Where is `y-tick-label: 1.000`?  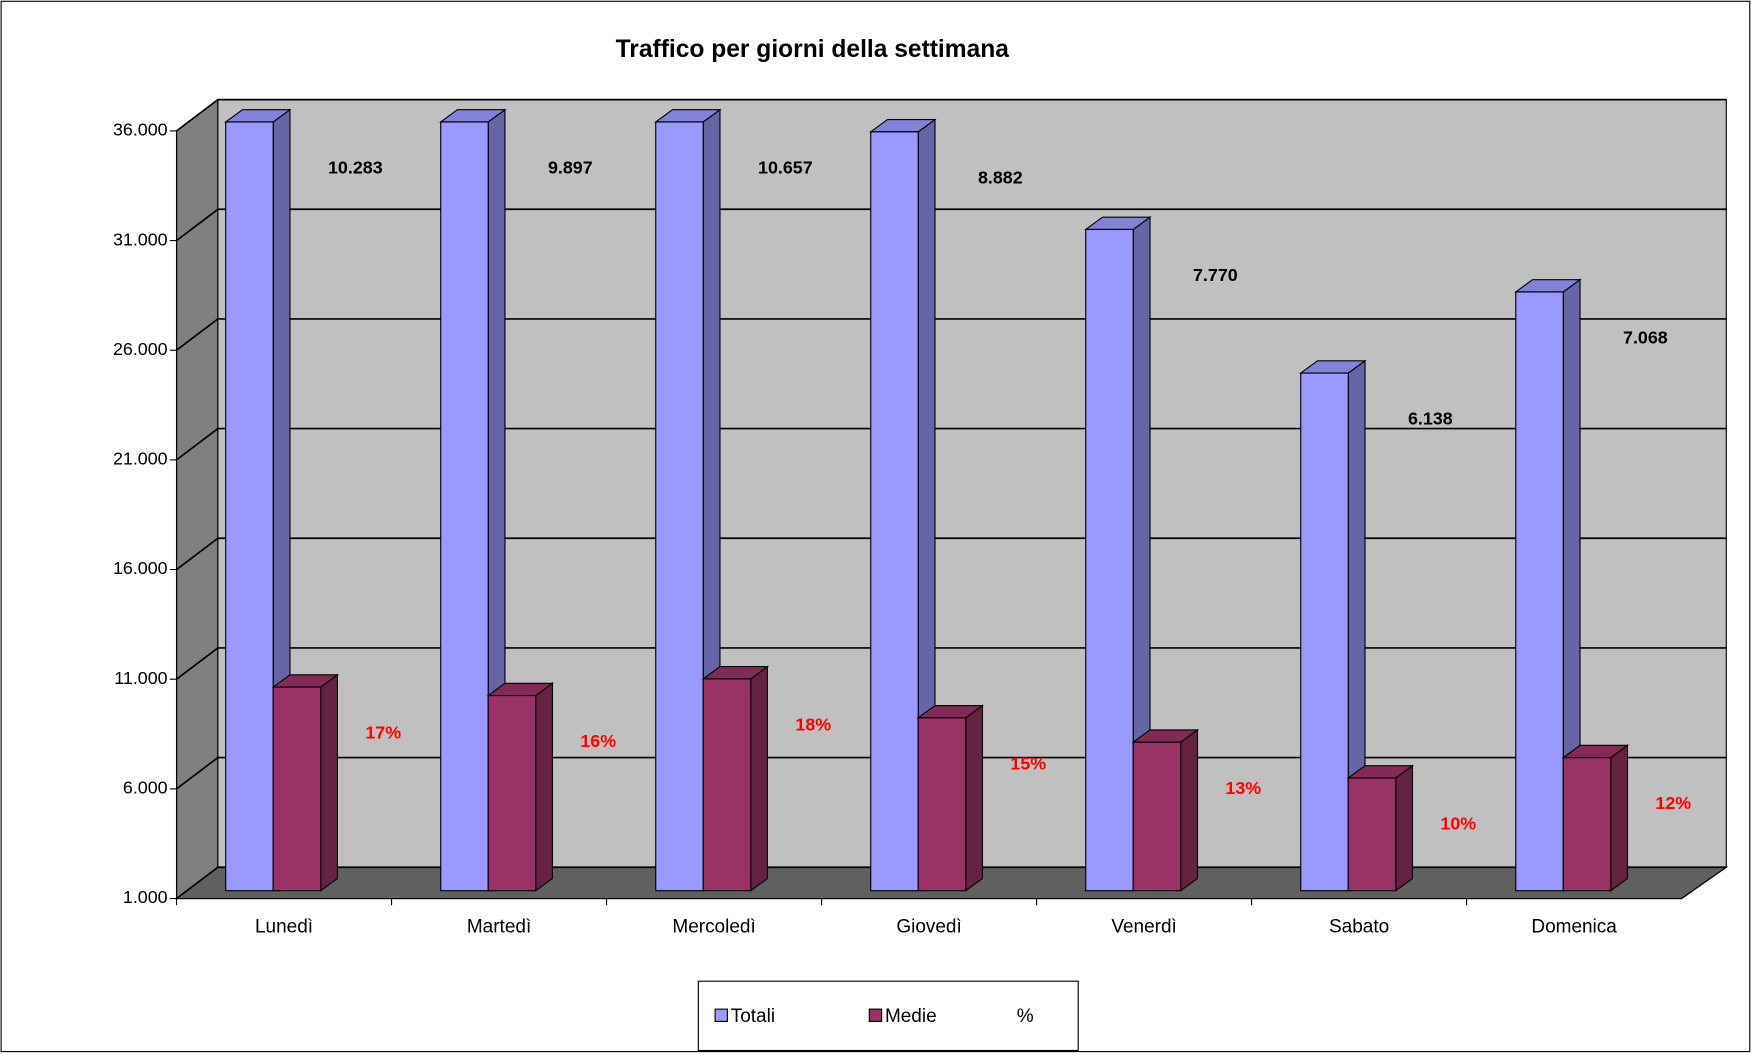 y-tick-label: 1.000 is located at coordinates (145, 897).